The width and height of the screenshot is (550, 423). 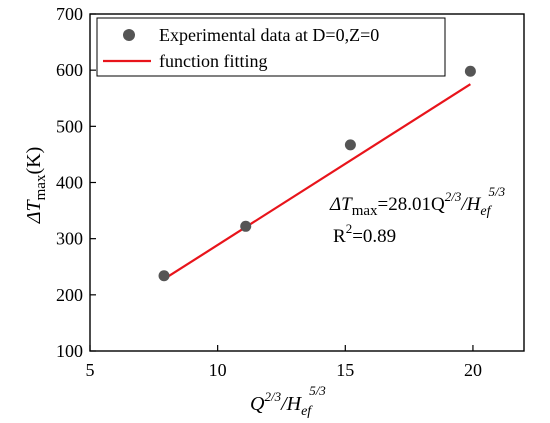 I want to click on y-tick-label: 200, so click(x=69, y=295).